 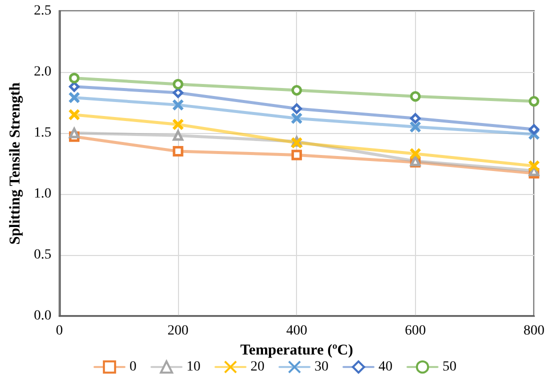 What do you see at coordinates (297, 350) in the screenshot?
I see `x-axis-title: Temperature (ºC)` at bounding box center [297, 350].